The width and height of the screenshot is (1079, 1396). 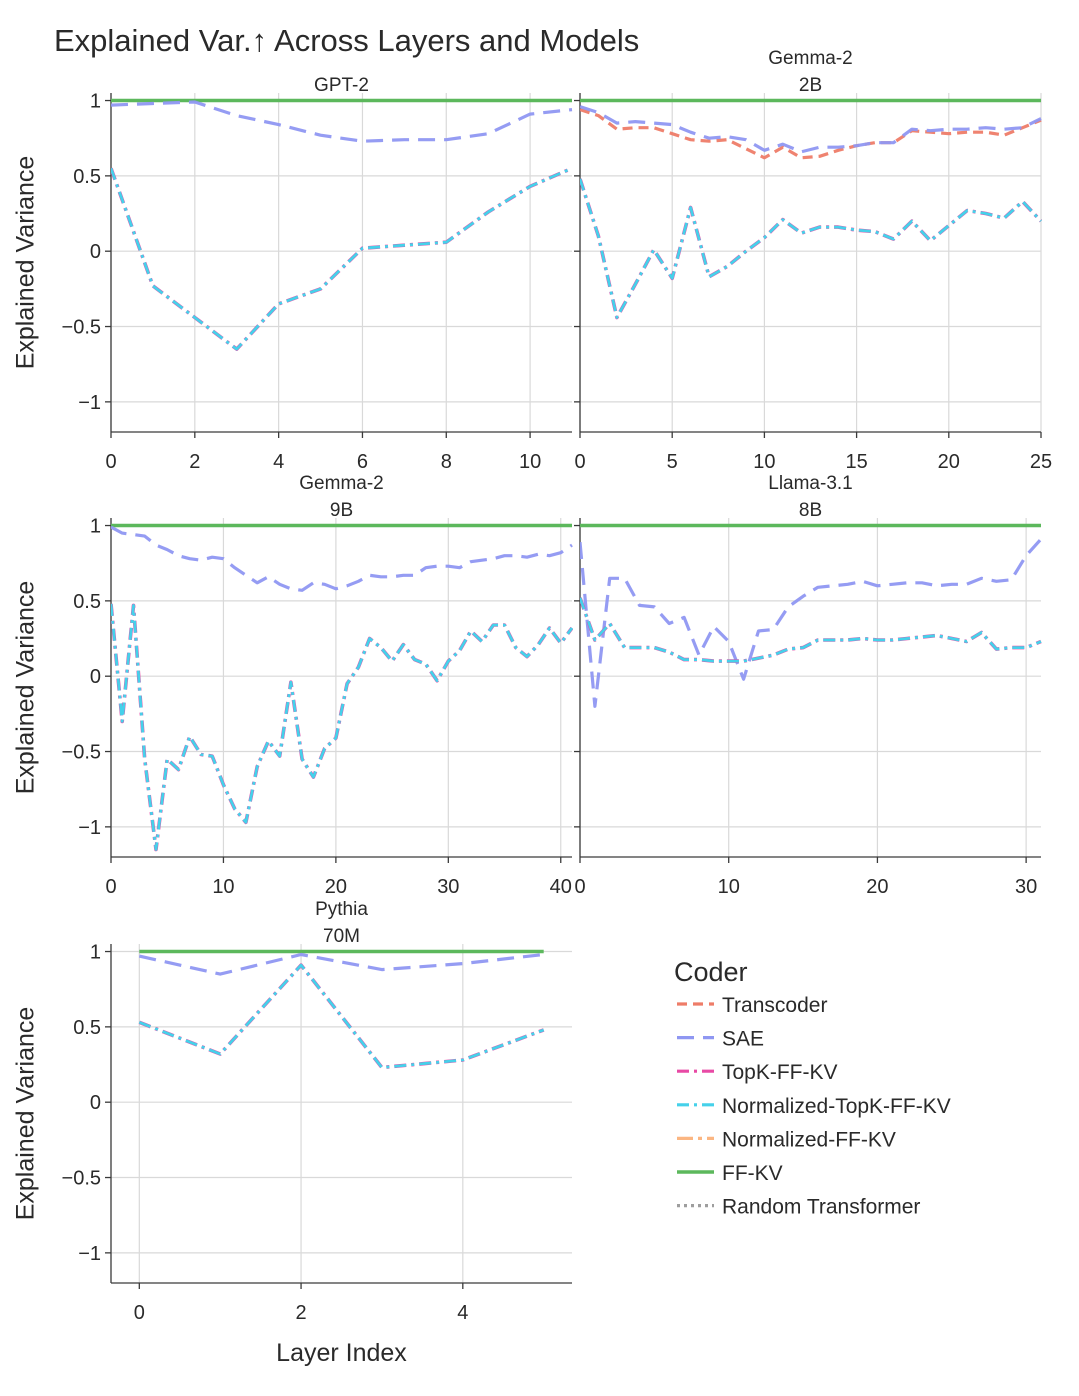 What do you see at coordinates (743, 1039) in the screenshot?
I see `legend-label: SAE` at bounding box center [743, 1039].